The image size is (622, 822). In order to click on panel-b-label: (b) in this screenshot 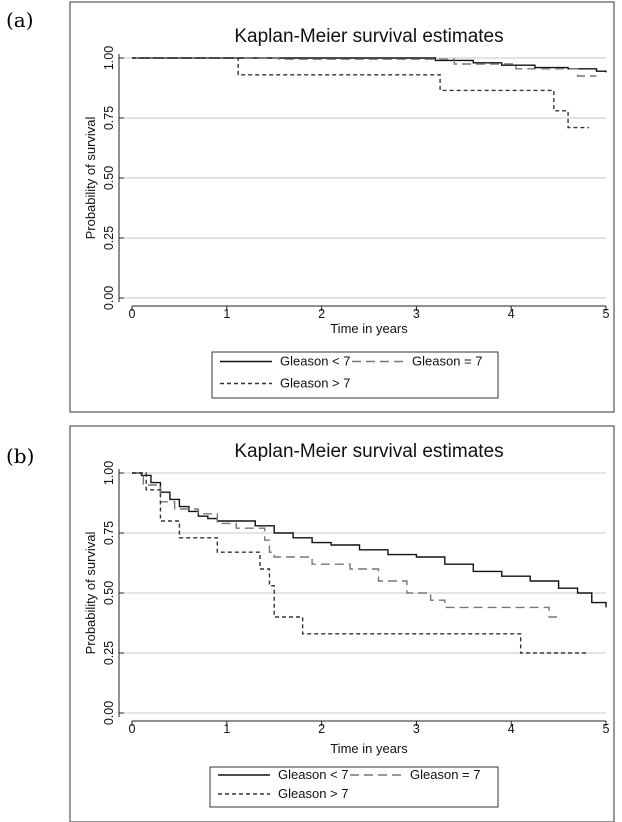, I will do `click(20, 456)`.